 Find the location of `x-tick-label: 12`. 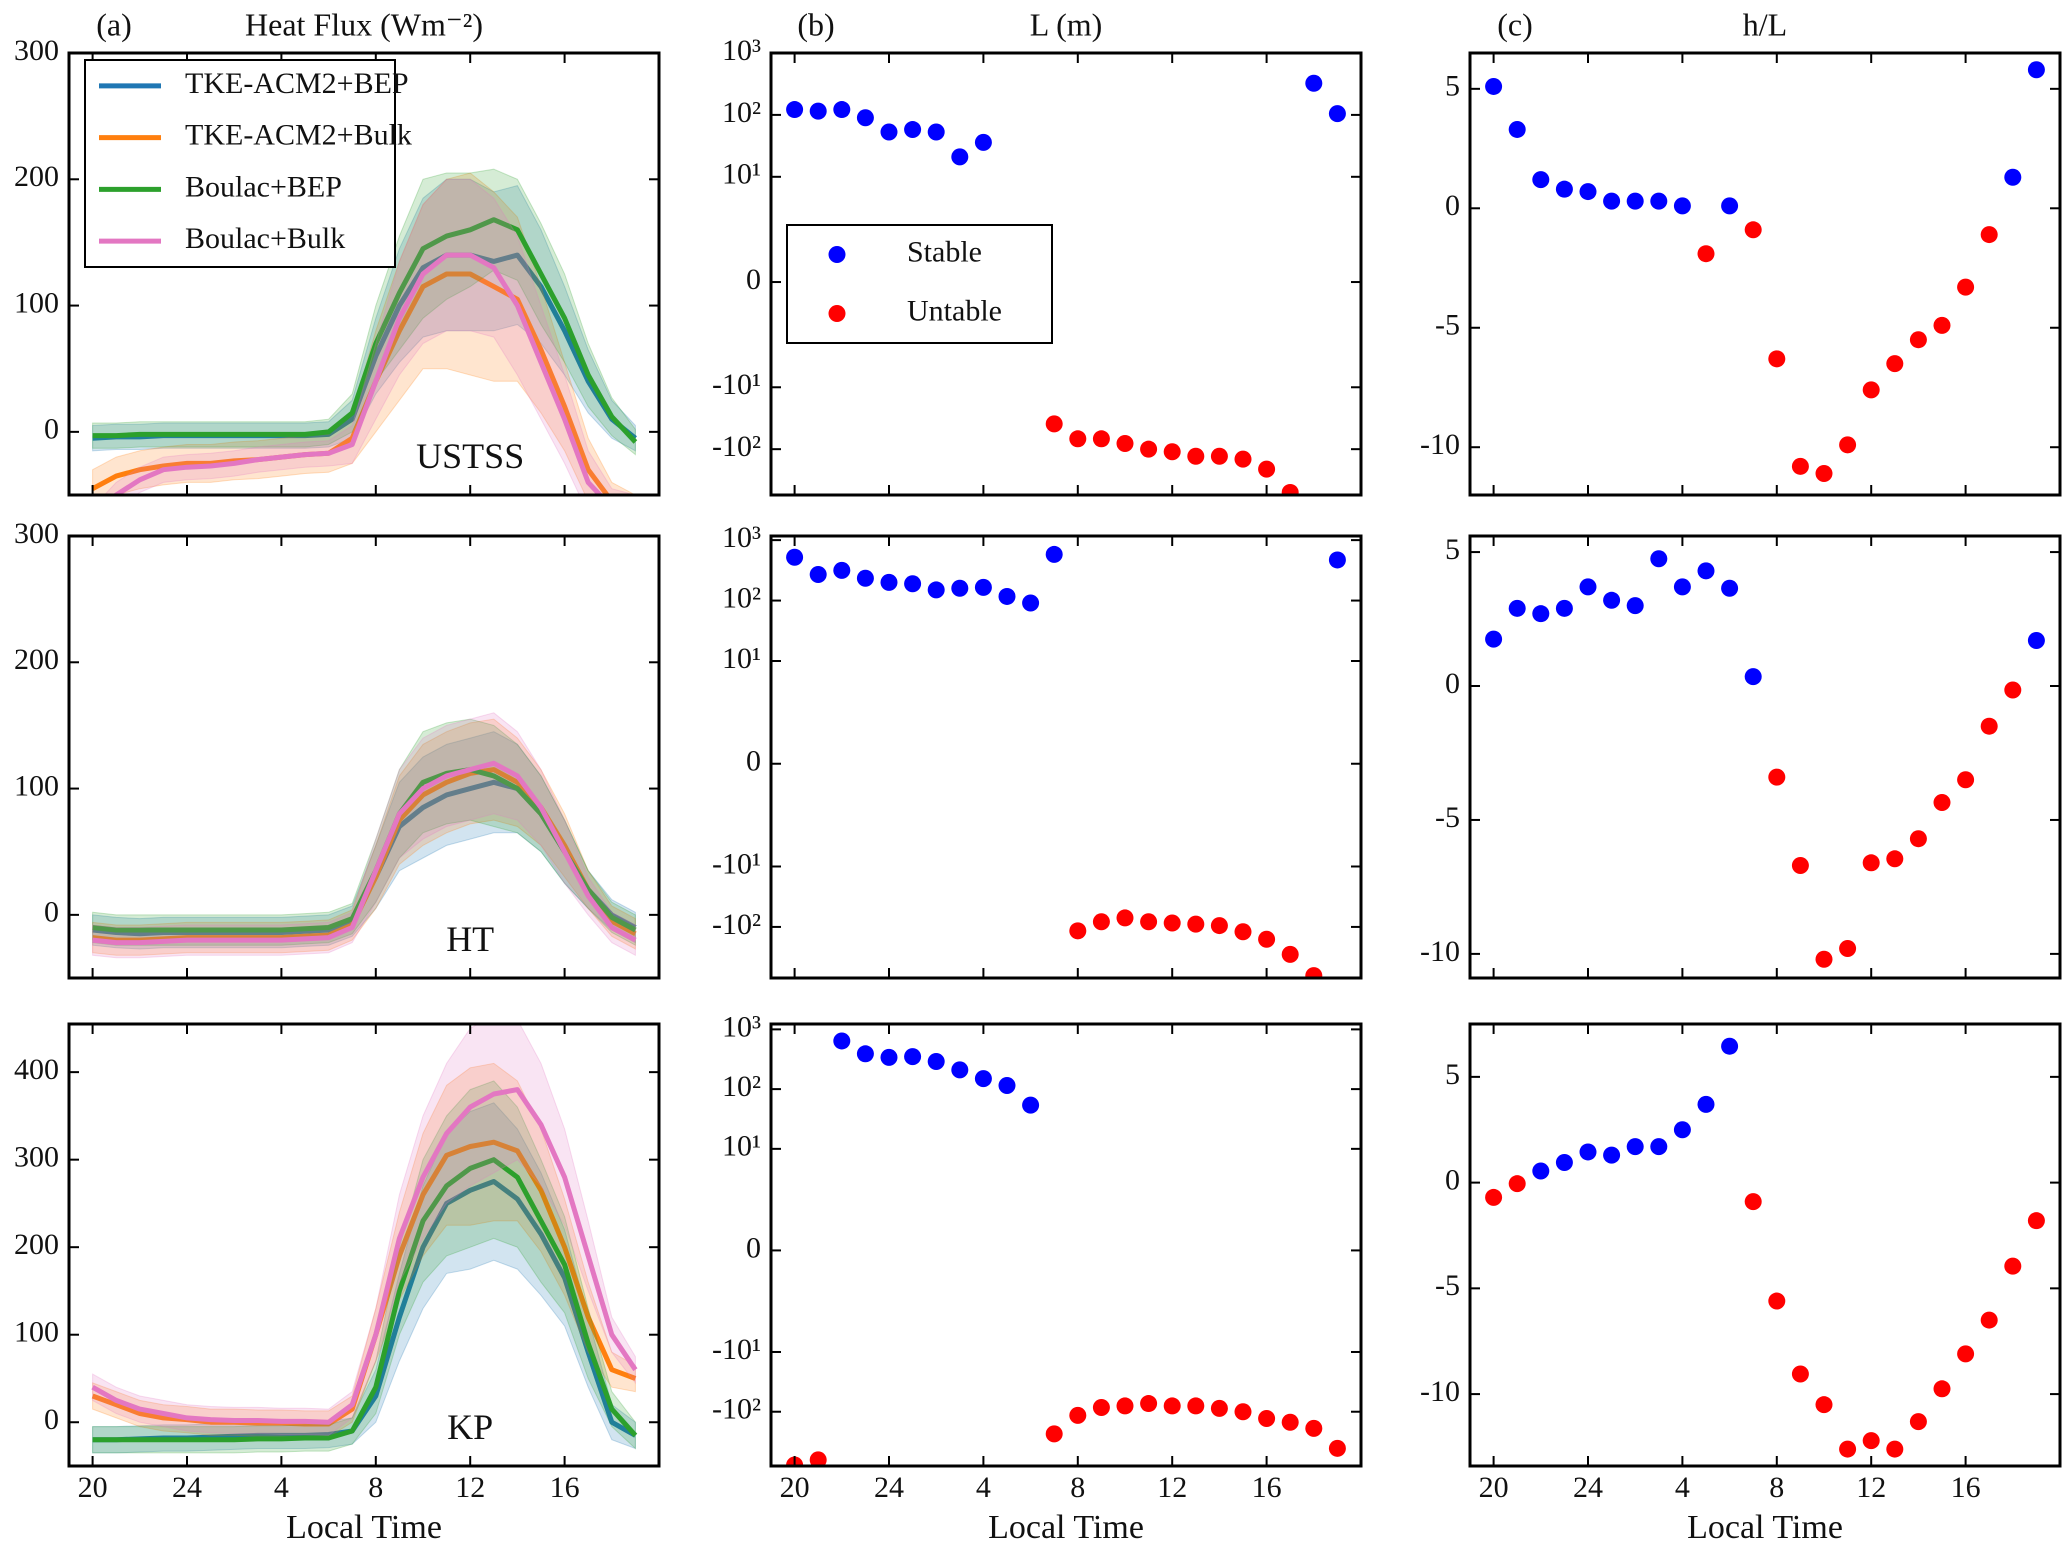

x-tick-label: 12 is located at coordinates (470, 1487).